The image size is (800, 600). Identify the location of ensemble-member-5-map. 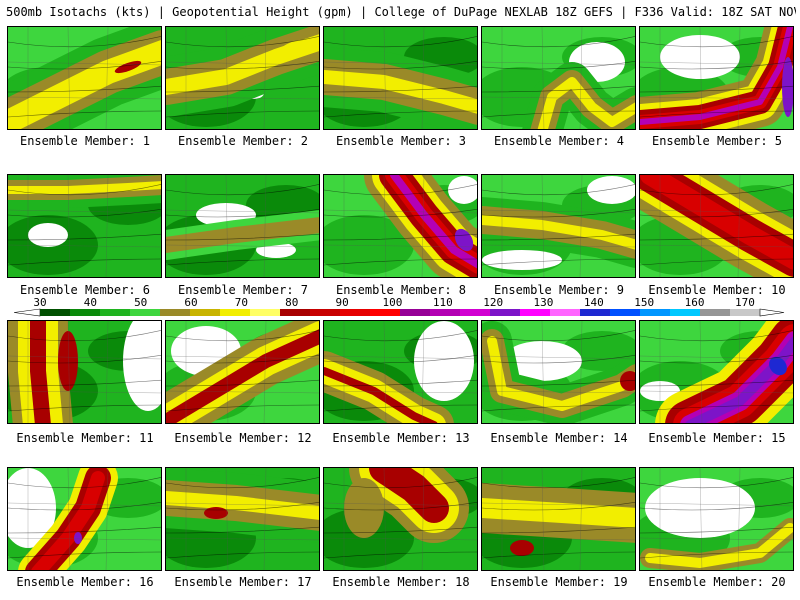
(716, 78).